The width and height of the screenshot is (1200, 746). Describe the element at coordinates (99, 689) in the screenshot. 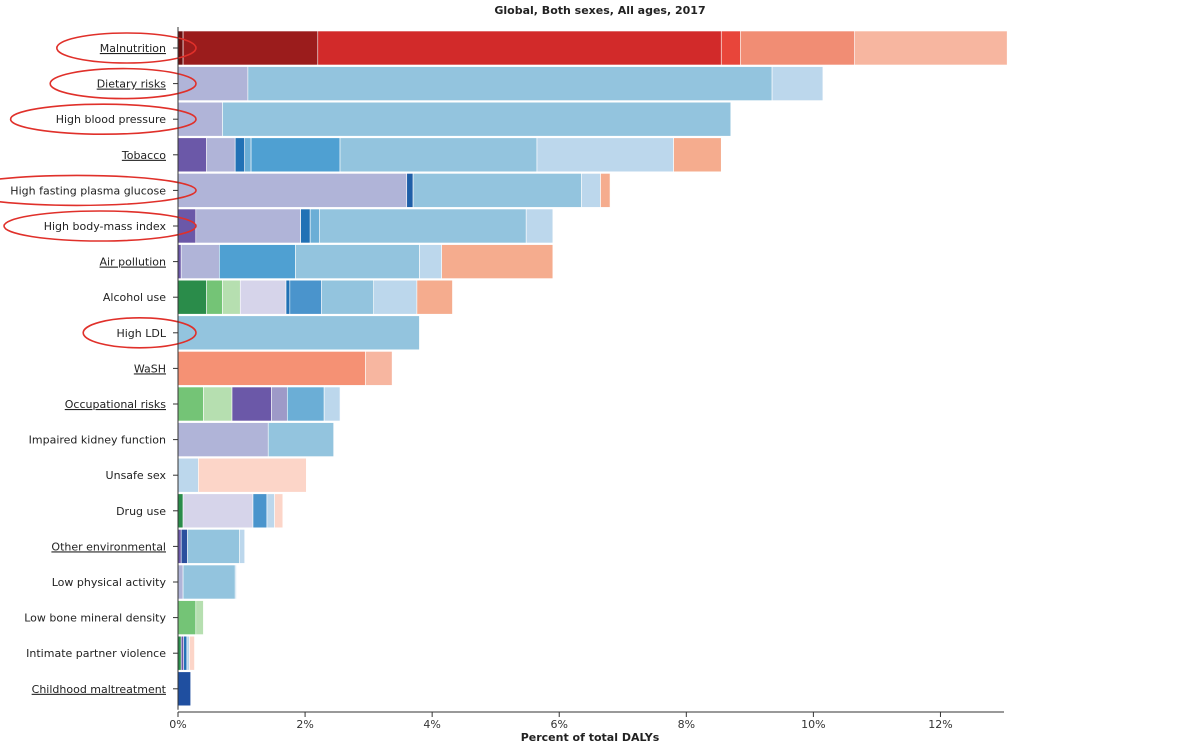

I see `category-label: Childhood maltreatment` at that location.